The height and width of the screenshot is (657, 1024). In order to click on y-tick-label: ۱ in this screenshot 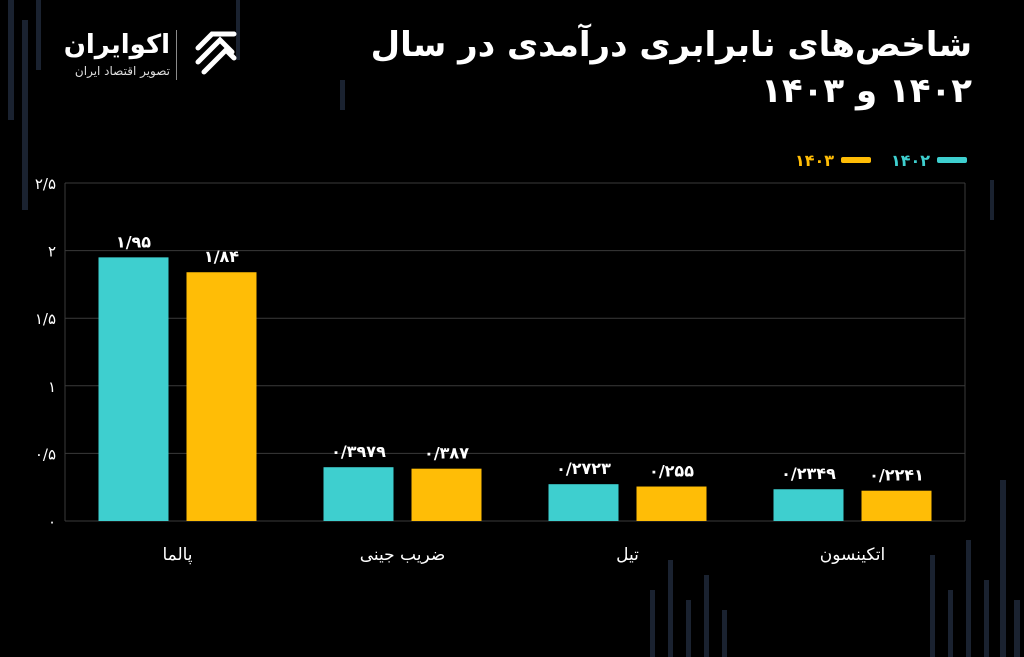, I will do `click(52, 387)`.